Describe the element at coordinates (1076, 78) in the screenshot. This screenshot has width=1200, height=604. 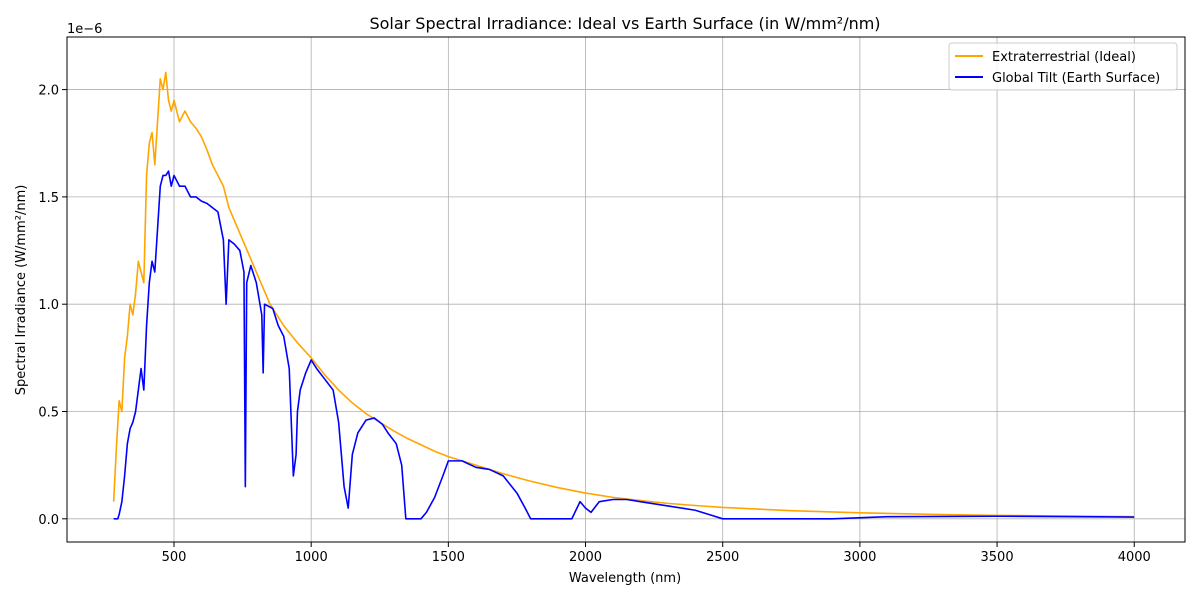
I see `legend-label-global-tilt: Global Tilt (Earth Surface)` at that location.